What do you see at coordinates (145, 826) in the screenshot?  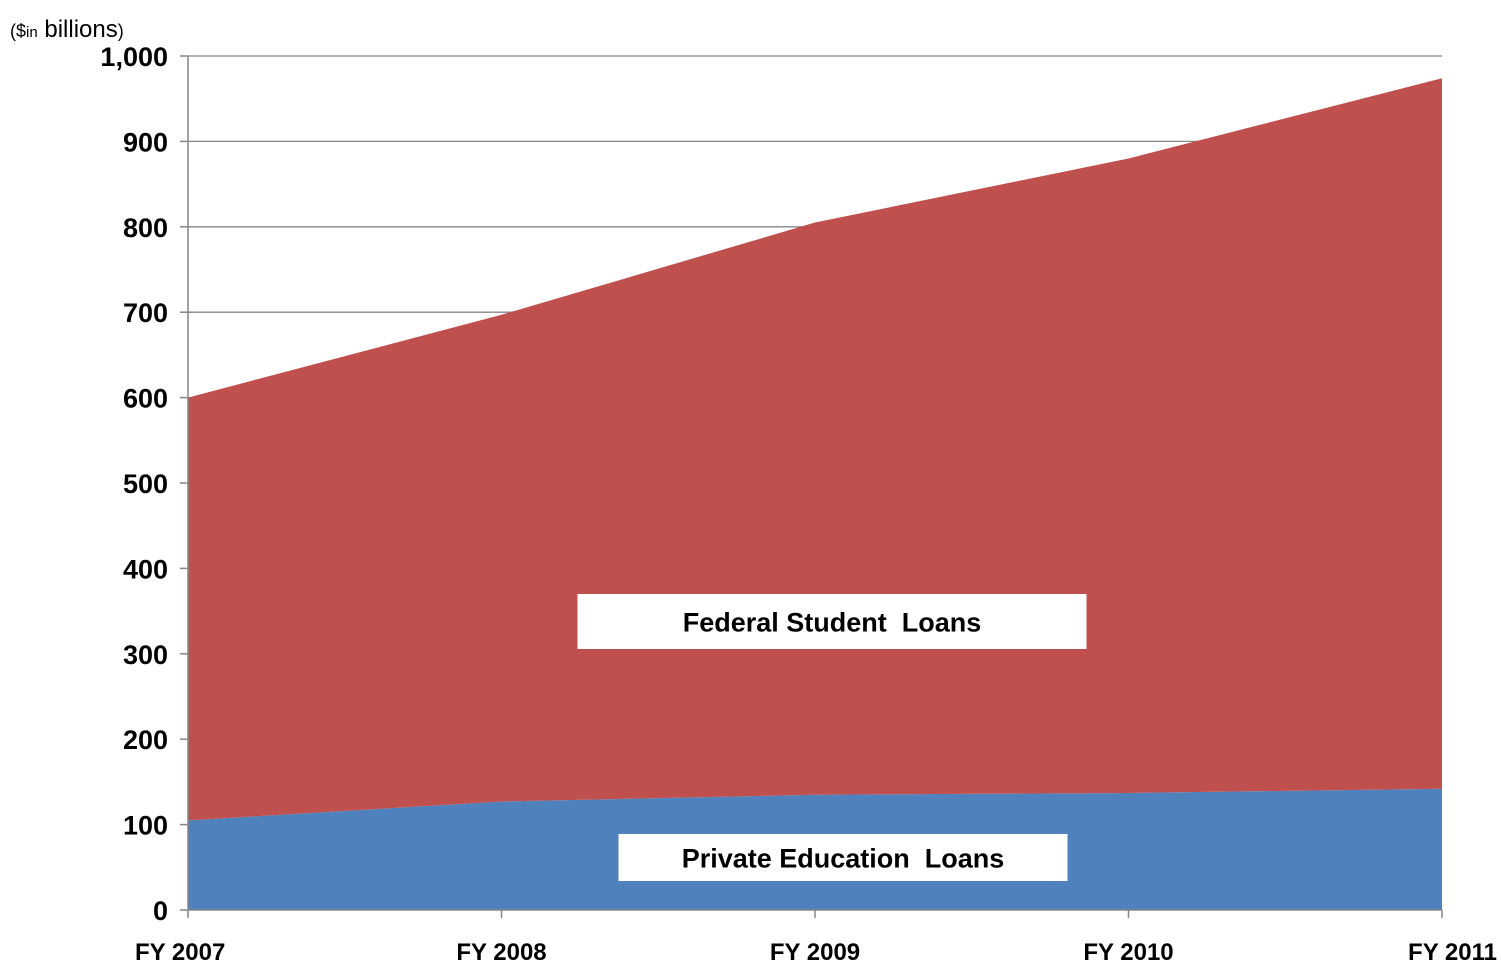 I see `y-tick-label-1: 100` at bounding box center [145, 826].